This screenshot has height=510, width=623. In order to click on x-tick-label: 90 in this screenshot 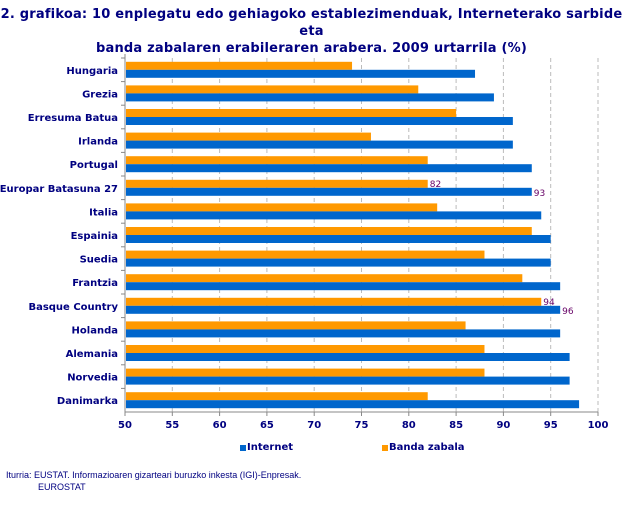, I will do `click(503, 425)`.